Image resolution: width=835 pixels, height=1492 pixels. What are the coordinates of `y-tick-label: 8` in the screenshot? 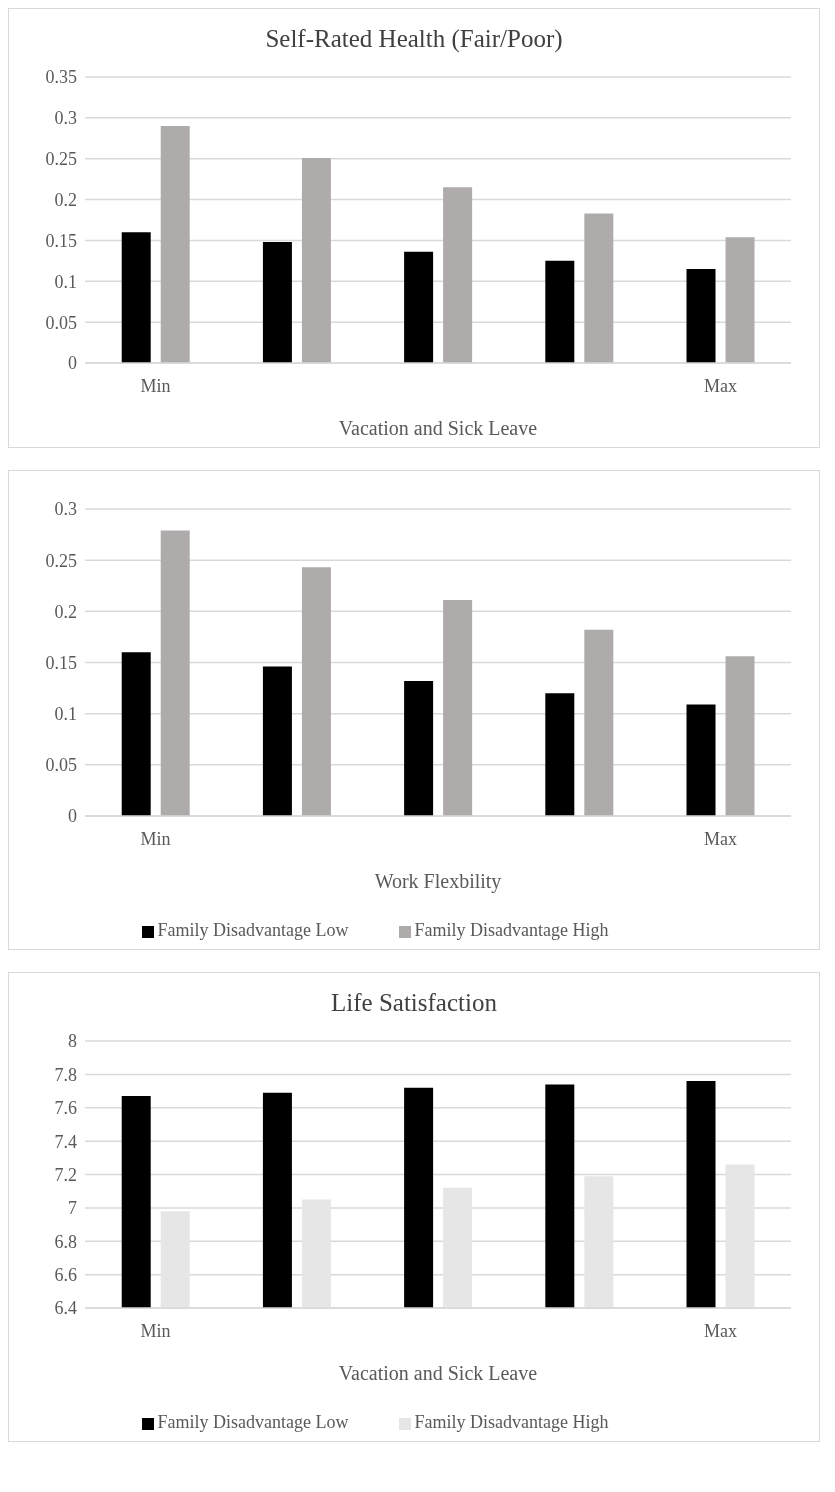 It's located at (72, 1041).